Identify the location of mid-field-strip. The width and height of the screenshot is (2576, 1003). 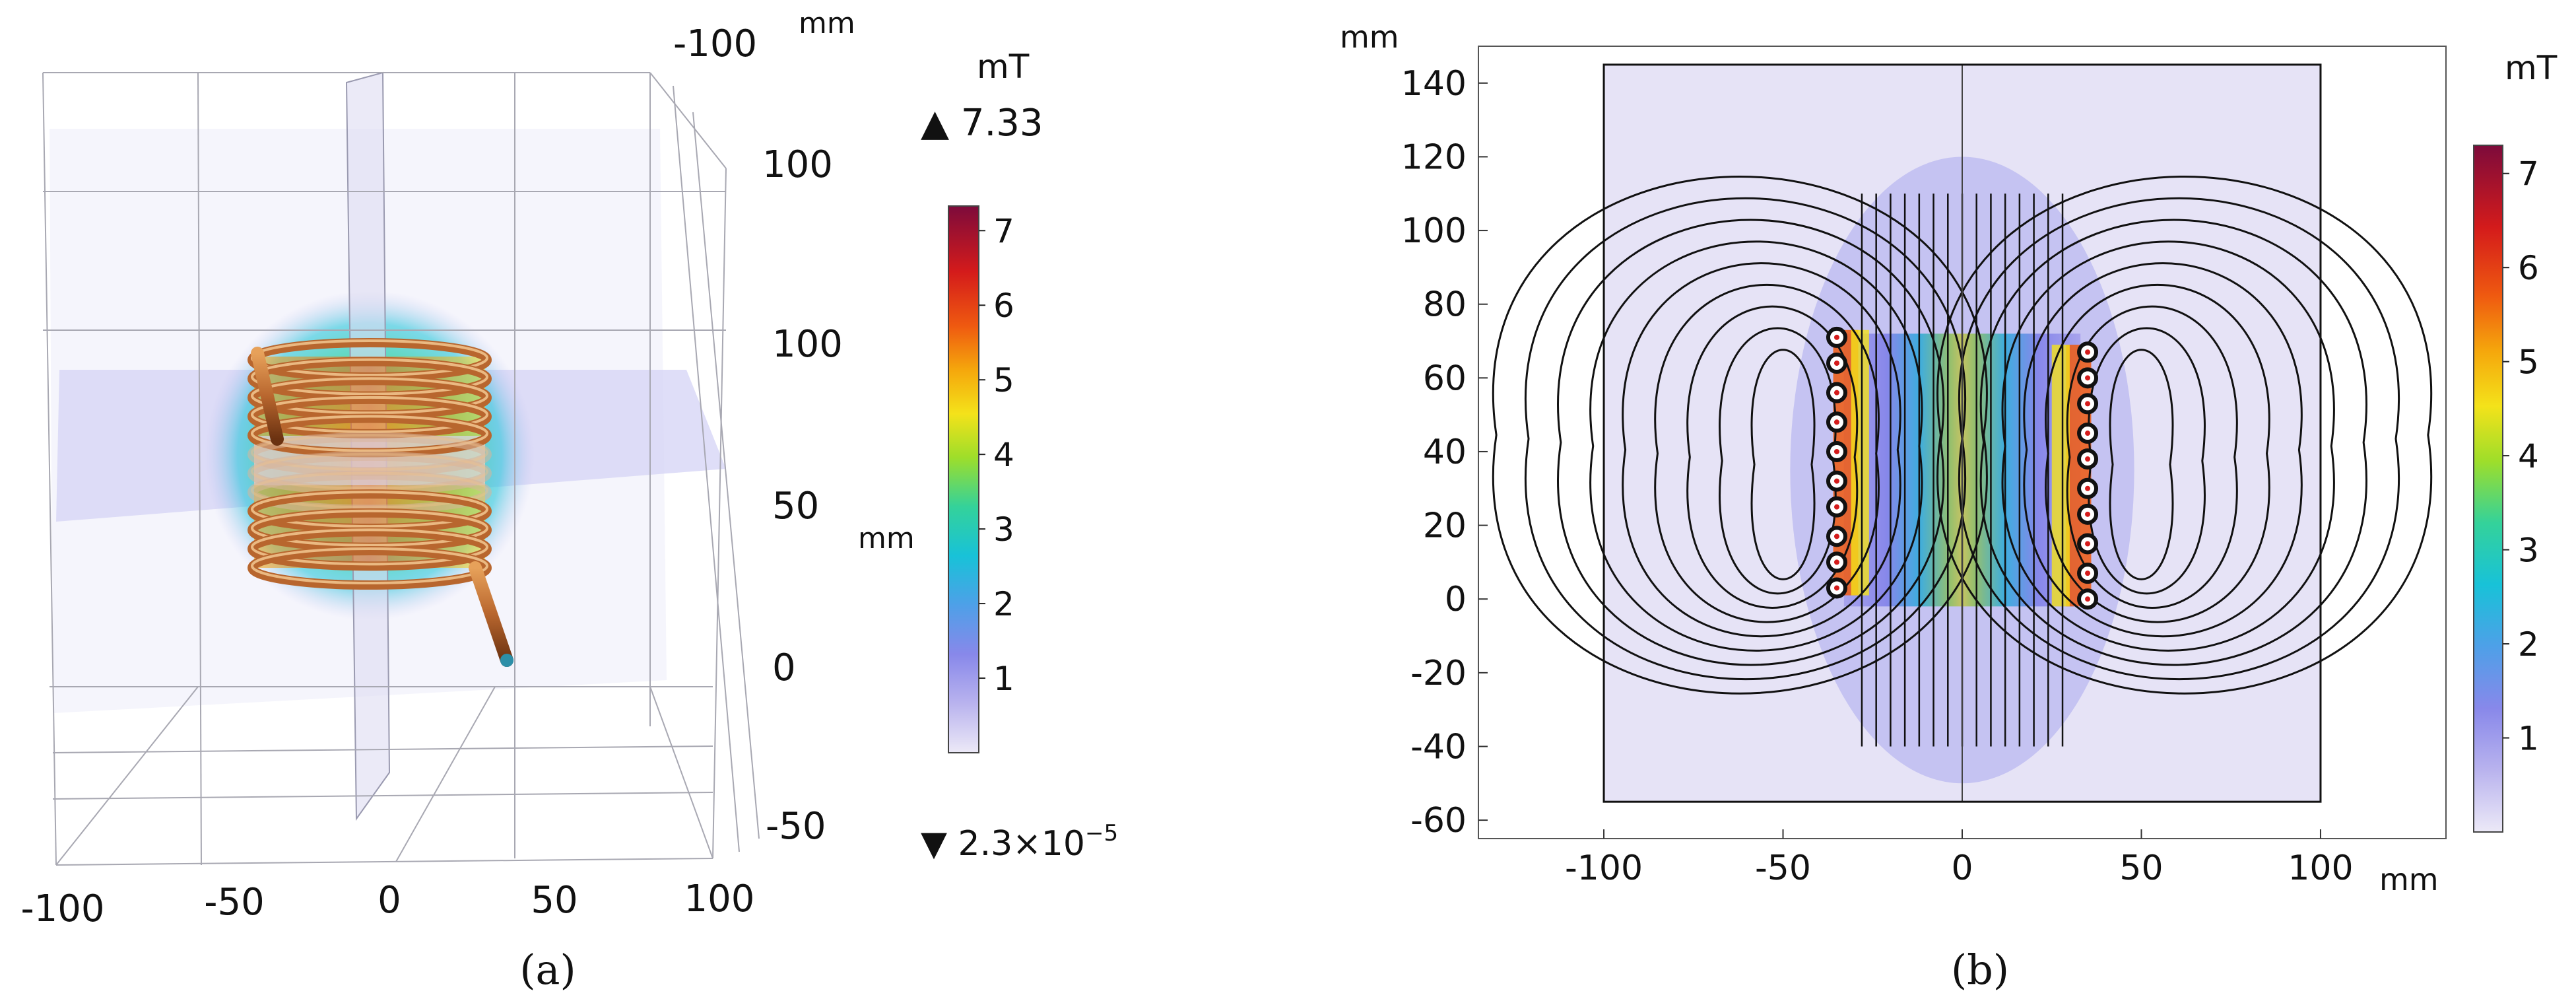
(1860, 462).